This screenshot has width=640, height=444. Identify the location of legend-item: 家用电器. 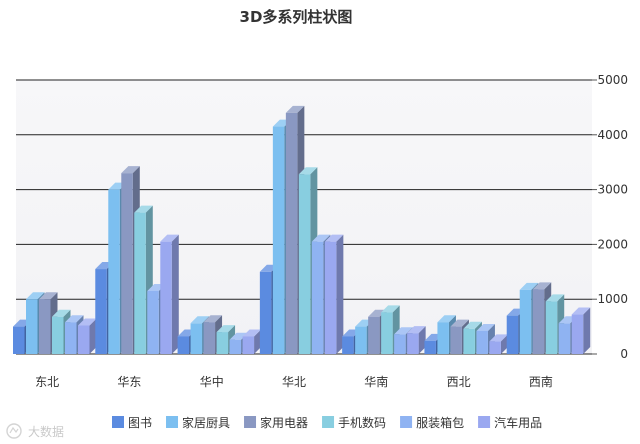
(276, 422).